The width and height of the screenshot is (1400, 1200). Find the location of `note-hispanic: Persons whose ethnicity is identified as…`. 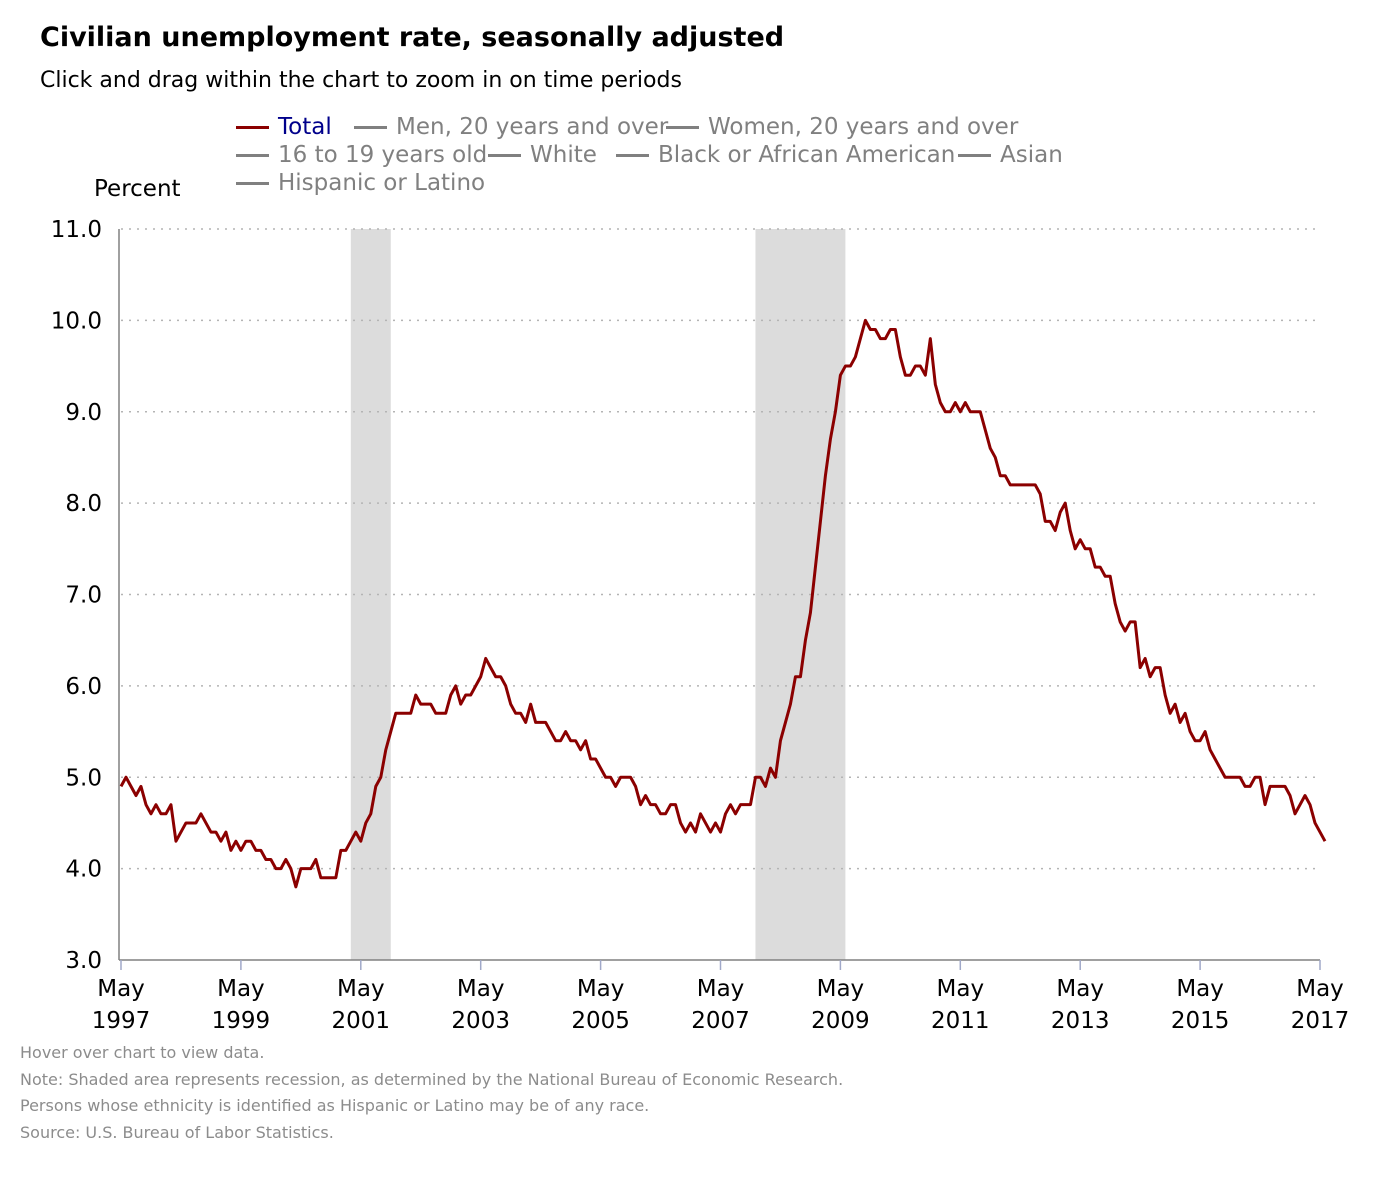

note-hispanic: Persons whose ethnicity is identified as… is located at coordinates (335, 1105).